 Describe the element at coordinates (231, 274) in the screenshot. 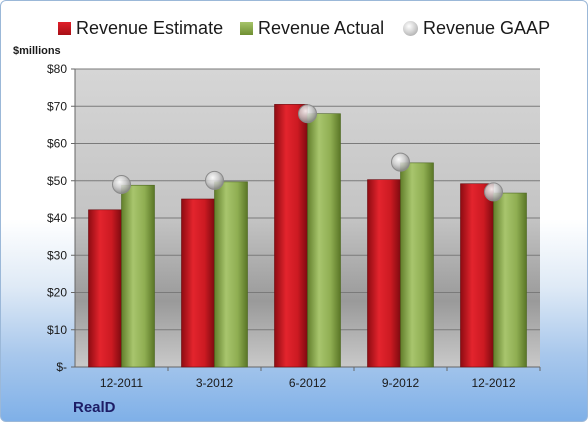

I see `bar-revenue-actual-3-2012` at that location.